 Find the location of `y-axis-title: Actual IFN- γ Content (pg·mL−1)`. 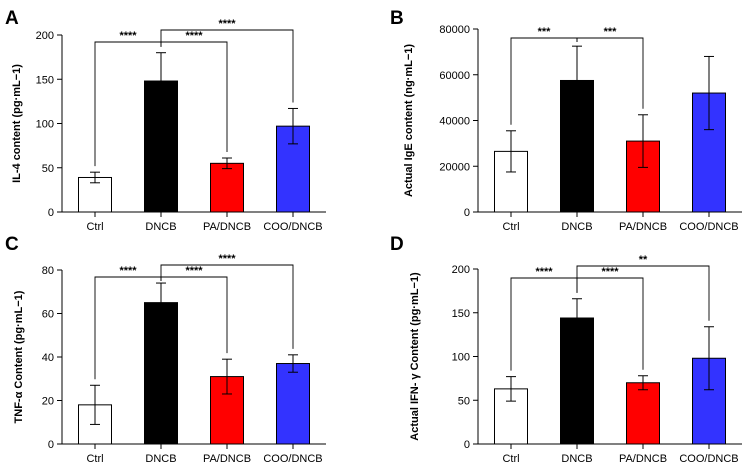

y-axis-title: Actual IFN- γ Content (pg·mL−1) is located at coordinates (415, 356).